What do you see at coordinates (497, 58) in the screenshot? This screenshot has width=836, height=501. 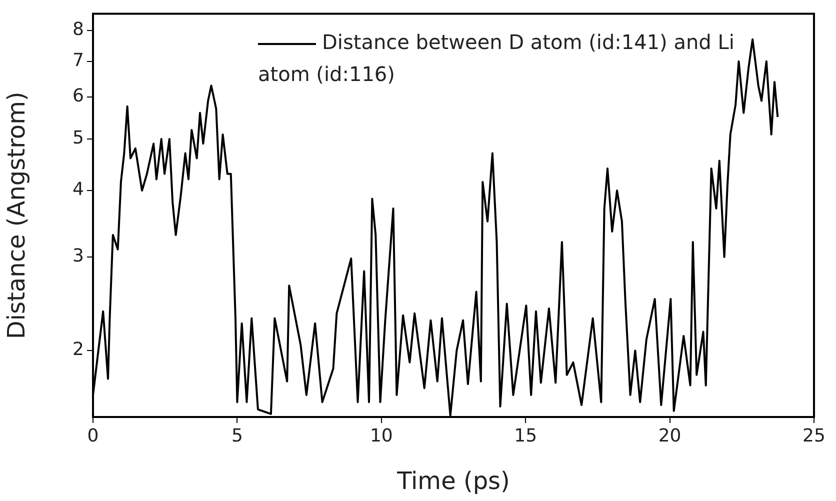 I see `legend-label: Distance between D atom (id:141) and Li atom (id:116)` at bounding box center [497, 58].